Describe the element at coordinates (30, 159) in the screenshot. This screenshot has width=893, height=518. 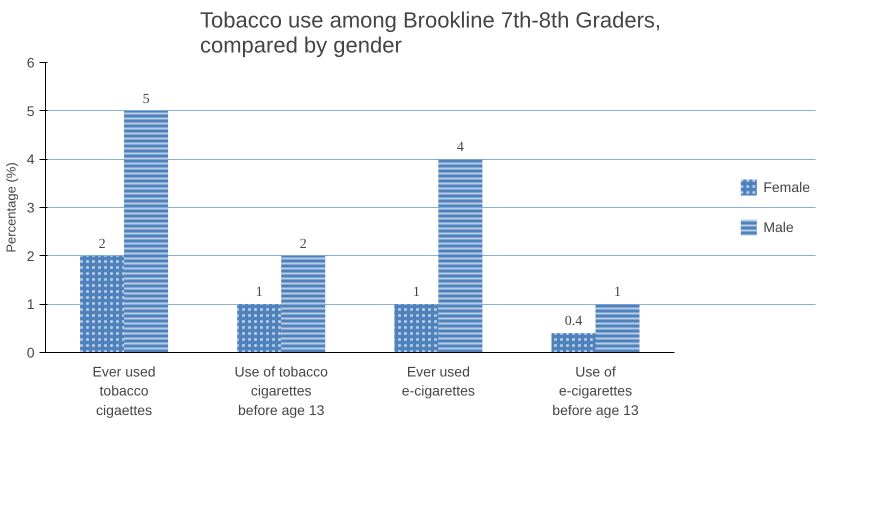
I see `y-tick-label: 4` at that location.